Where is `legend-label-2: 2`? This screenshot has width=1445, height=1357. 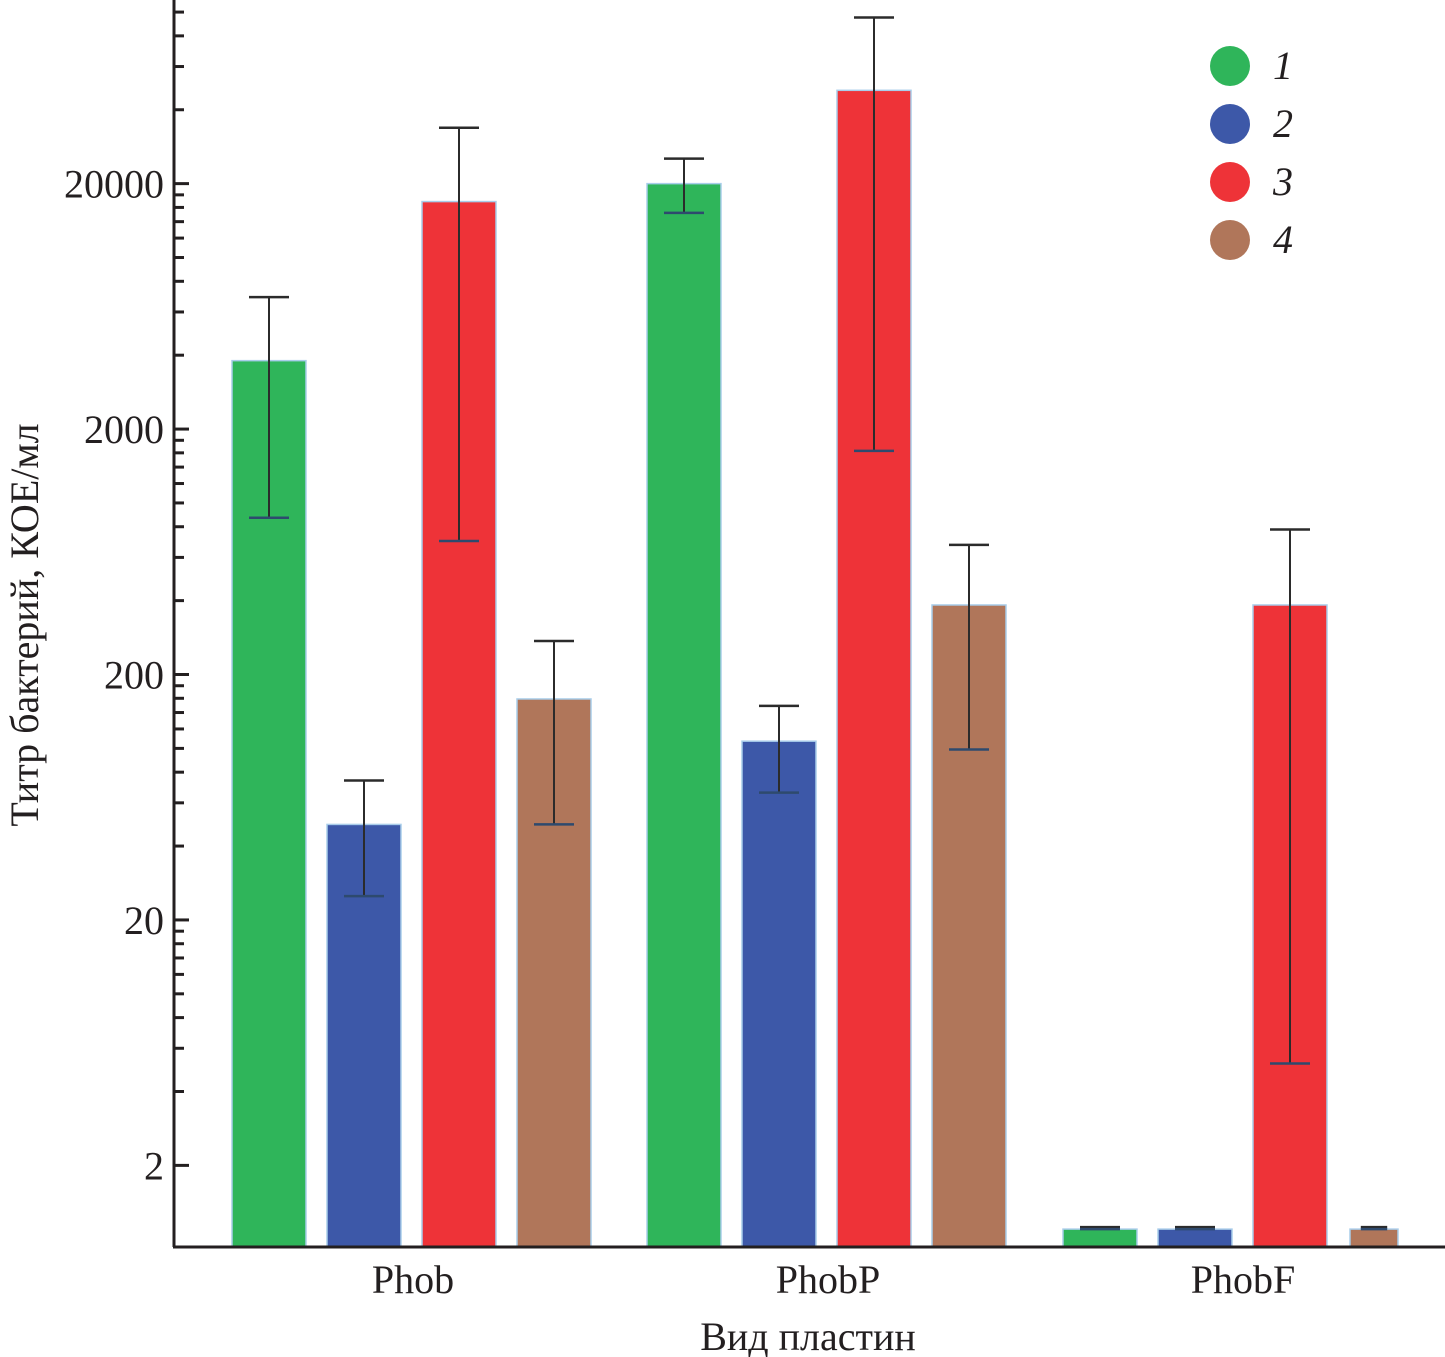
legend-label-2: 2 is located at coordinates (1283, 123).